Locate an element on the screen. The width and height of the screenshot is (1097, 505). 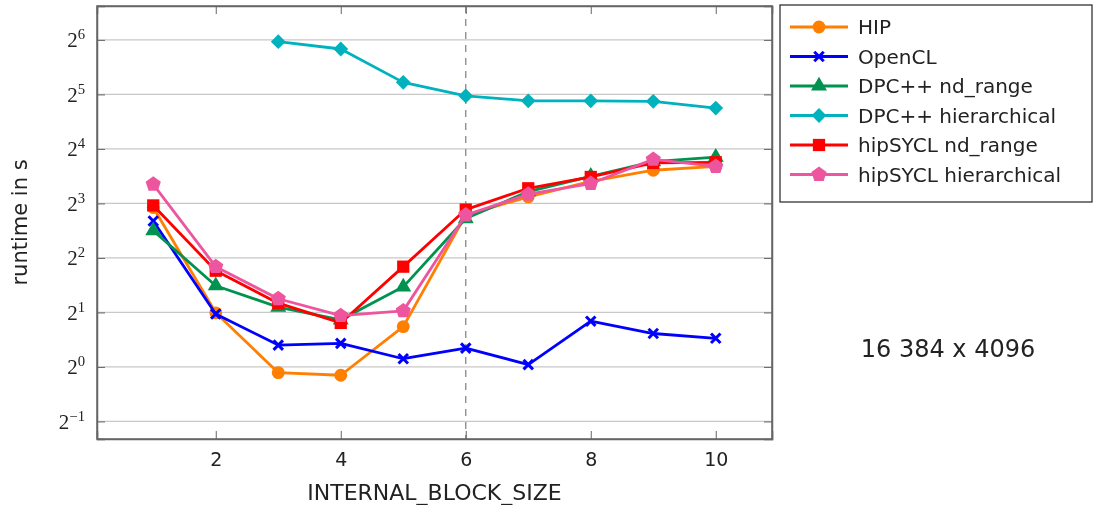
legend-label: HIP is located at coordinates (874, 27).